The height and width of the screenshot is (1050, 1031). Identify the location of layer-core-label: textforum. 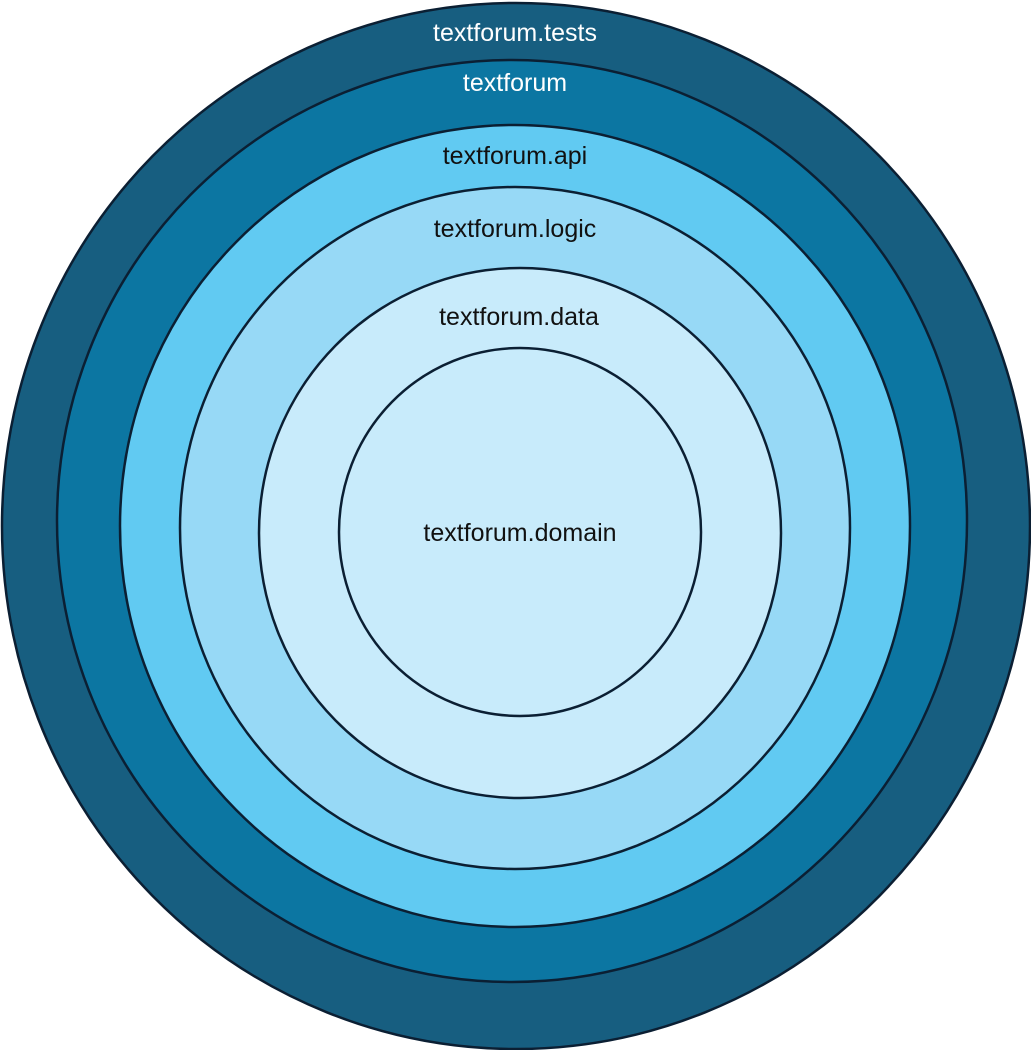
(515, 83).